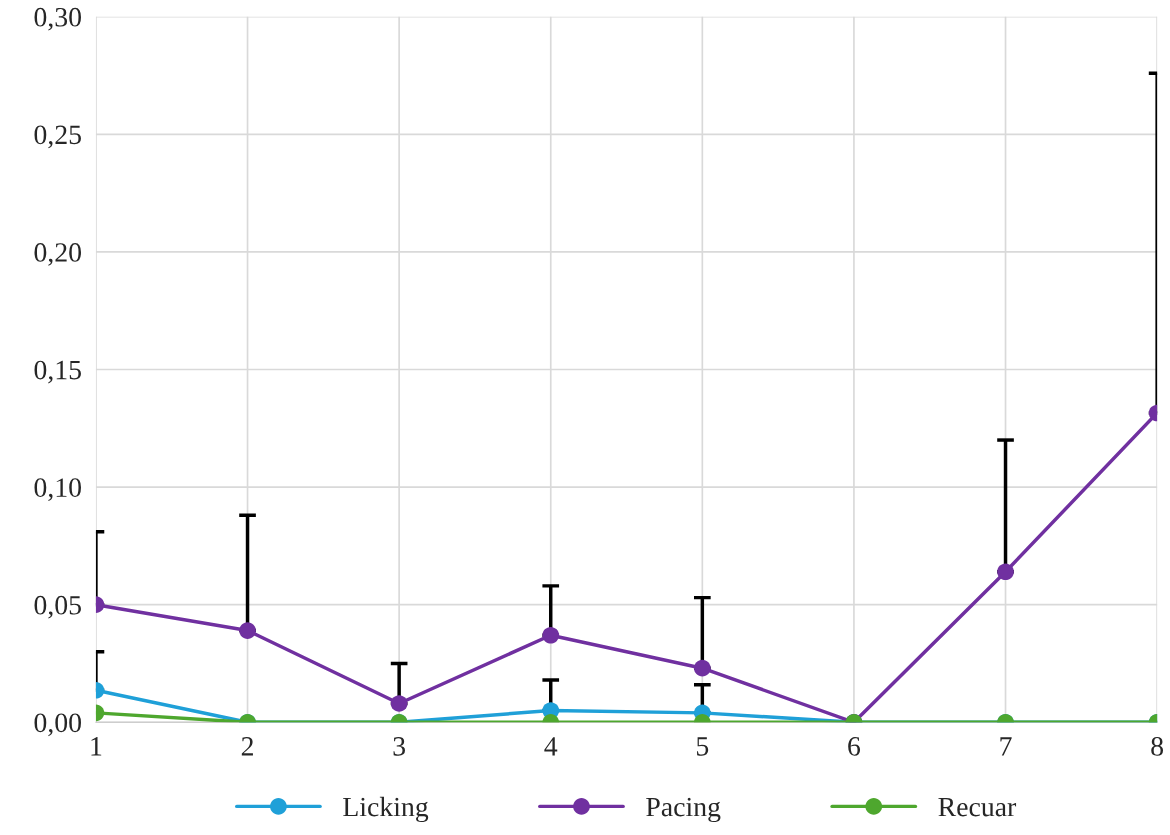 This screenshot has height=835, width=1170. Describe the element at coordinates (57, 19) in the screenshot. I see `y-tick-label: 0,30` at that location.